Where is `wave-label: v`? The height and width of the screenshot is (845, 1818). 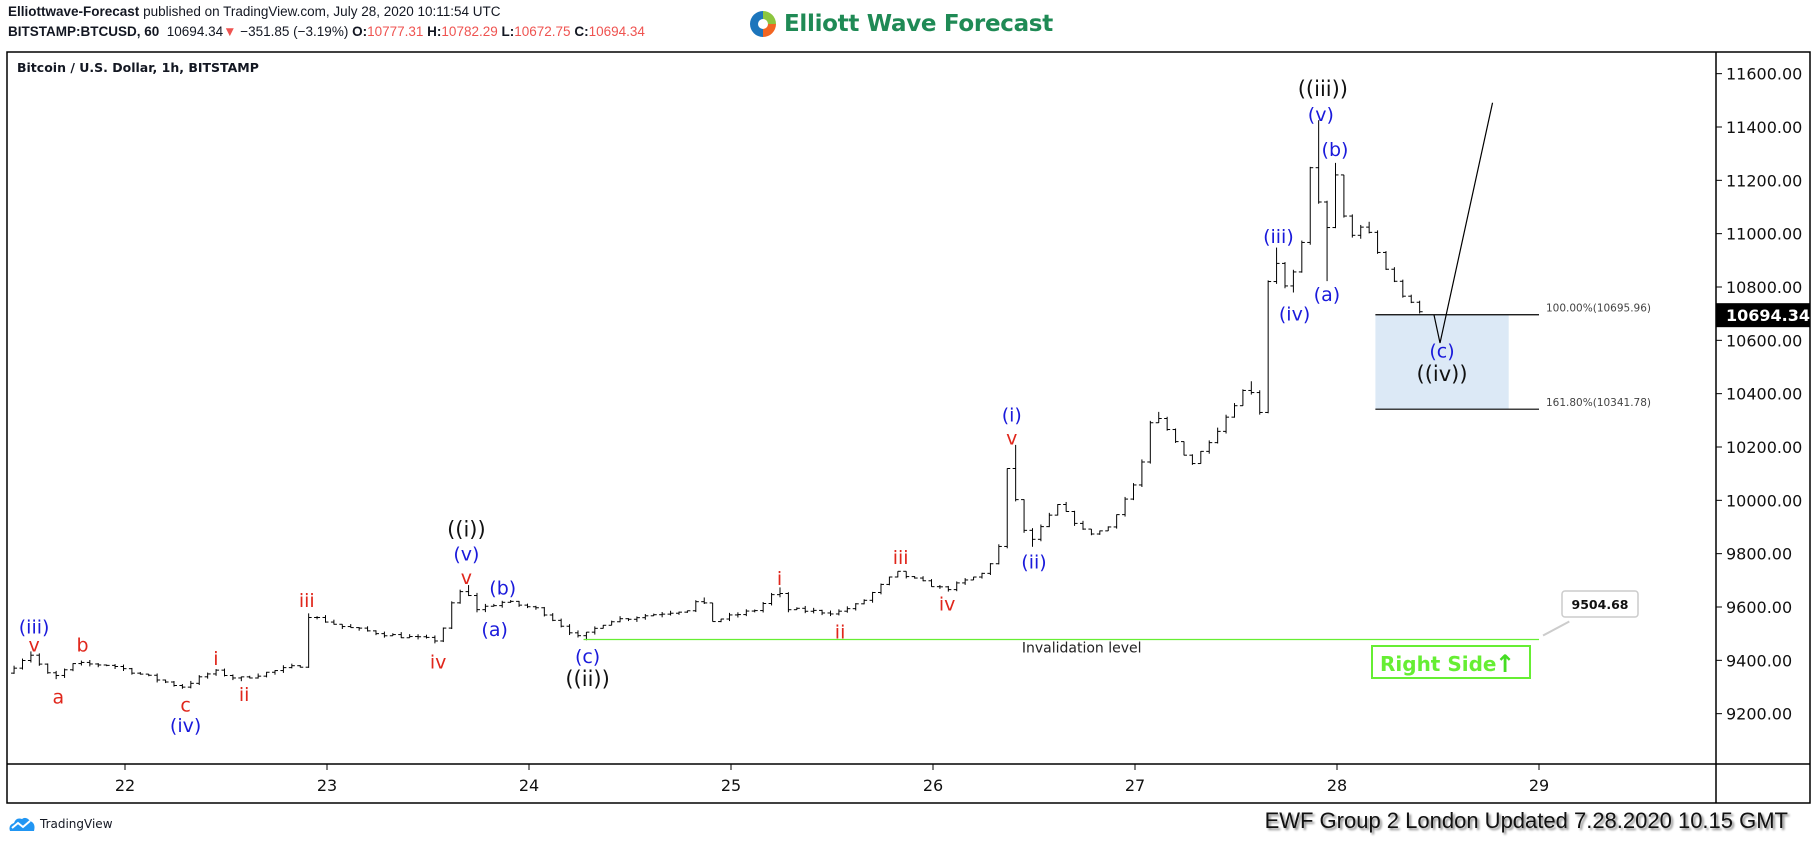 wave-label: v is located at coordinates (33, 645).